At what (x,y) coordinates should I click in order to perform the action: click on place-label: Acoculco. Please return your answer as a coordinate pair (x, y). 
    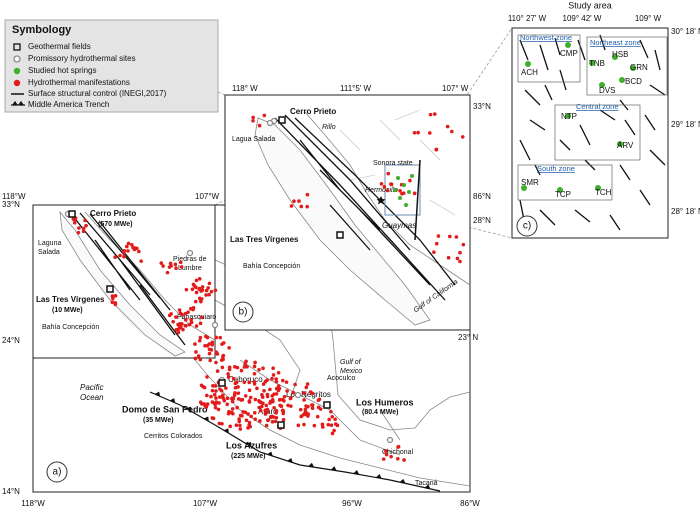
    Looking at the image, I should click on (341, 378).